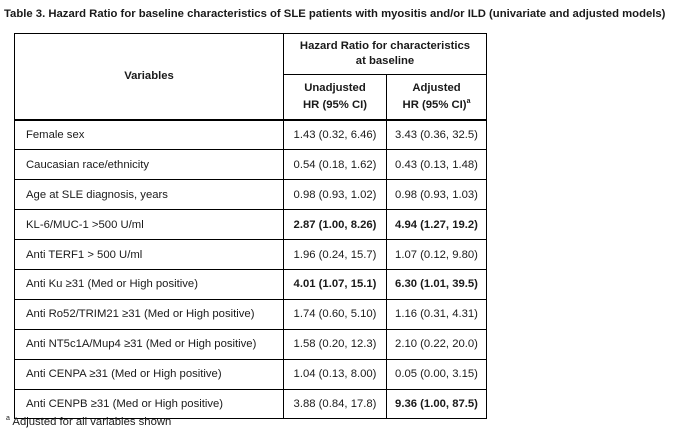 Image resolution: width=698 pixels, height=445 pixels. Describe the element at coordinates (434, 104) in the screenshot. I see `adjusted-header-line2: HR (95% CI)` at that location.